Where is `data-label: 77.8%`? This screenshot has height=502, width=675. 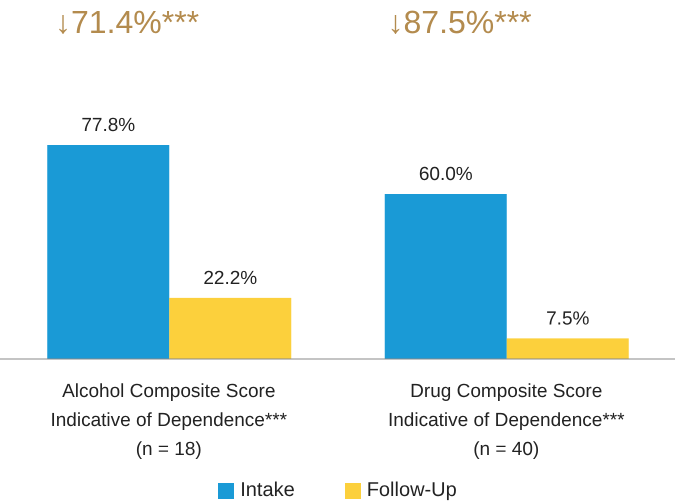
data-label: 77.8% is located at coordinates (108, 125).